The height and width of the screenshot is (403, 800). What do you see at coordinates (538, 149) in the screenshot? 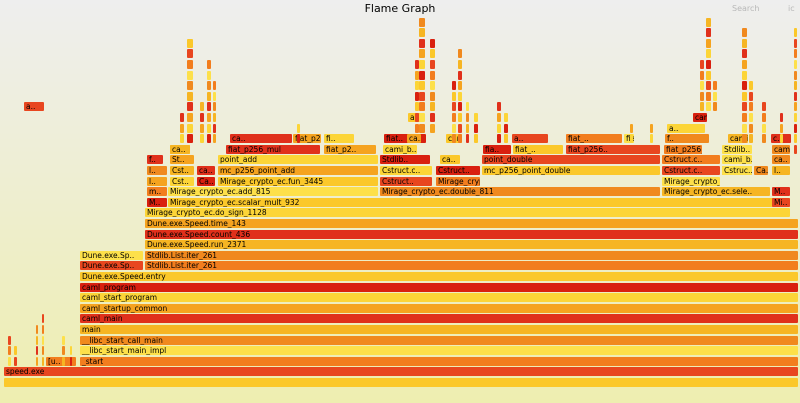
I see `frame-60: fiat_..` at bounding box center [538, 149].